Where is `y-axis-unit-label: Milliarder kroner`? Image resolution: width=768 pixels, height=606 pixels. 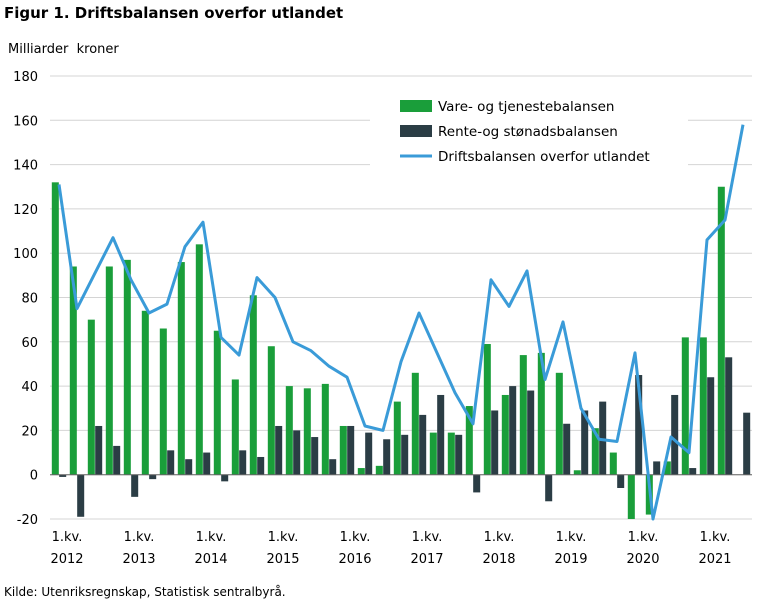
y-axis-unit-label: Milliarder kroner is located at coordinates (63, 49).